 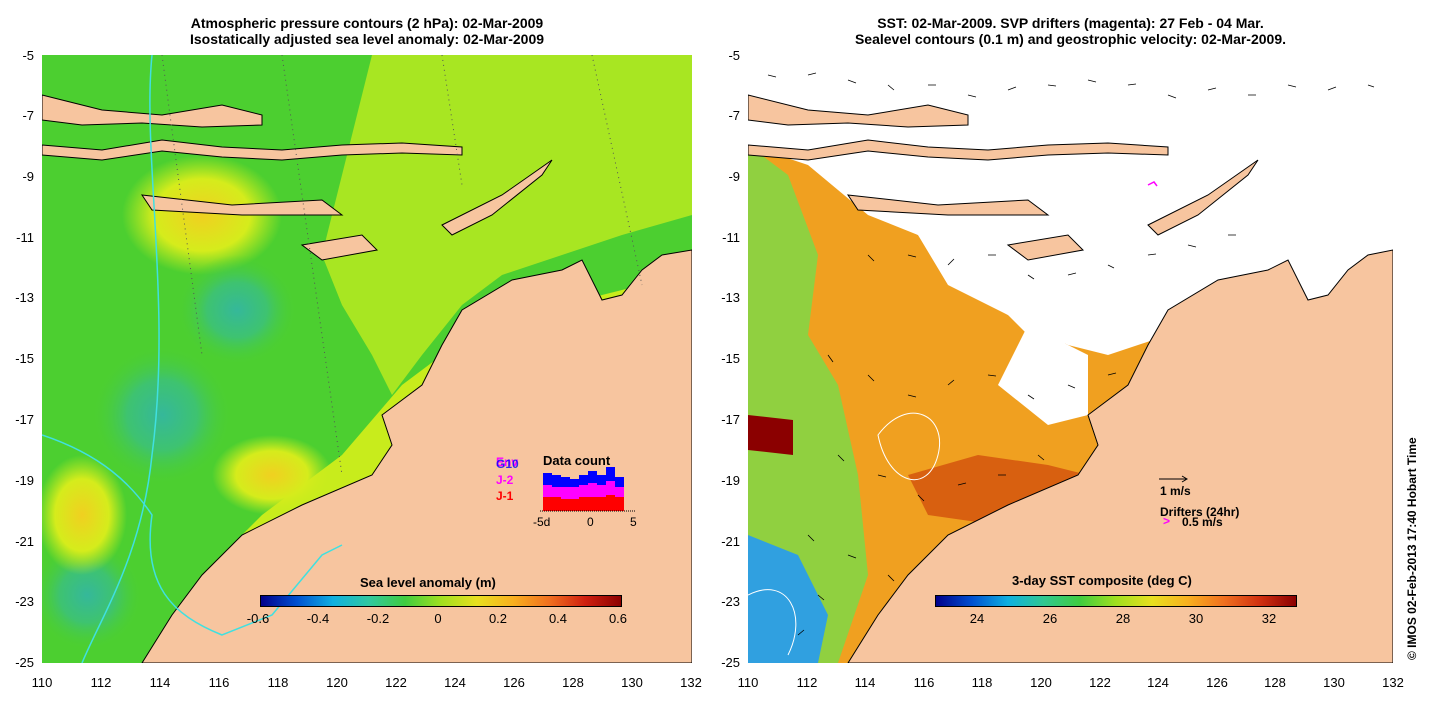 I want to click on sst-cb-tick-0: 24, so click(x=977, y=618).